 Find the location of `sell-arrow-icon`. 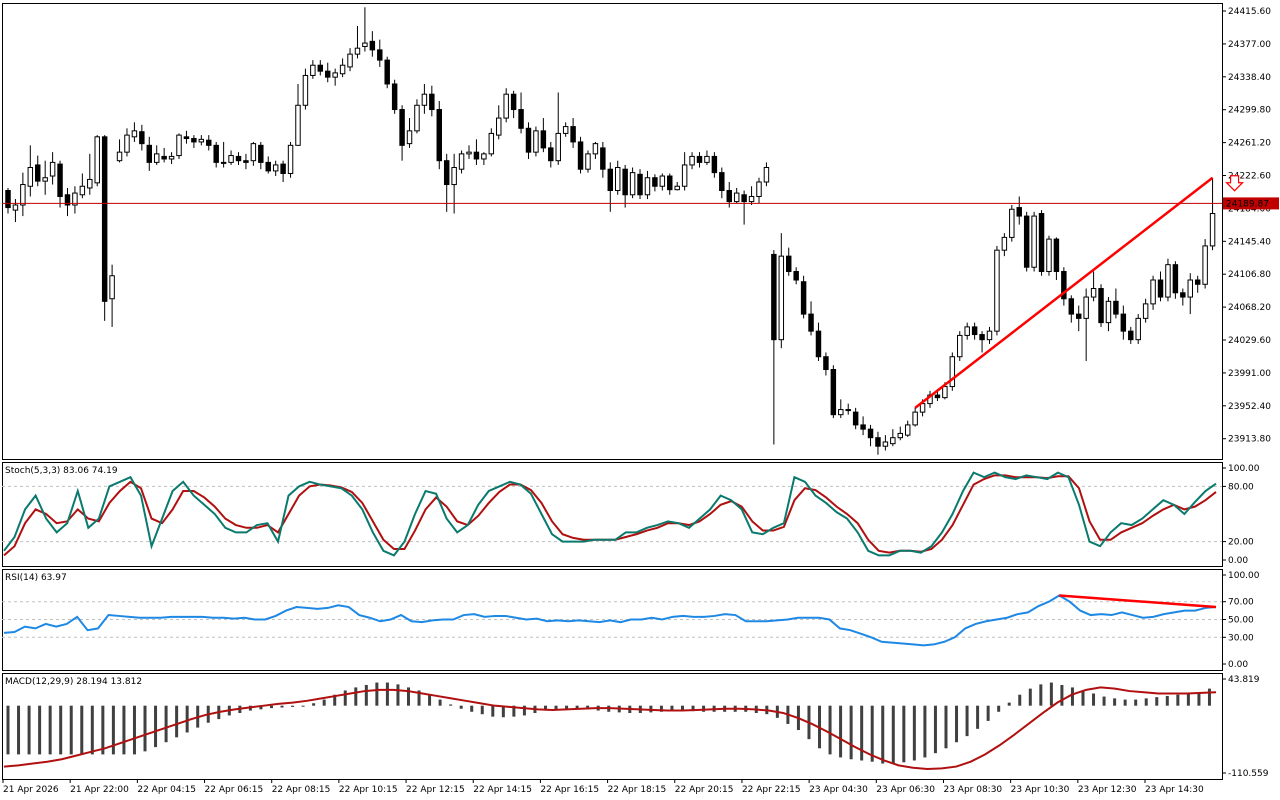

sell-arrow-icon is located at coordinates (1235, 183).